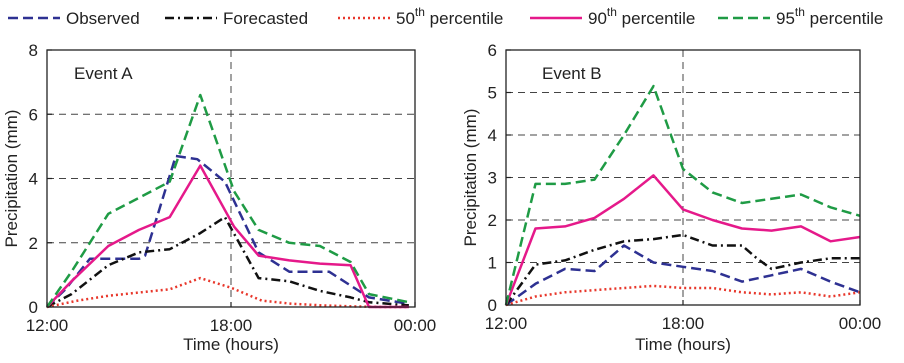 Image resolution: width=904 pixels, height=363 pixels. I want to click on legend-item: Observed, so click(74, 18).